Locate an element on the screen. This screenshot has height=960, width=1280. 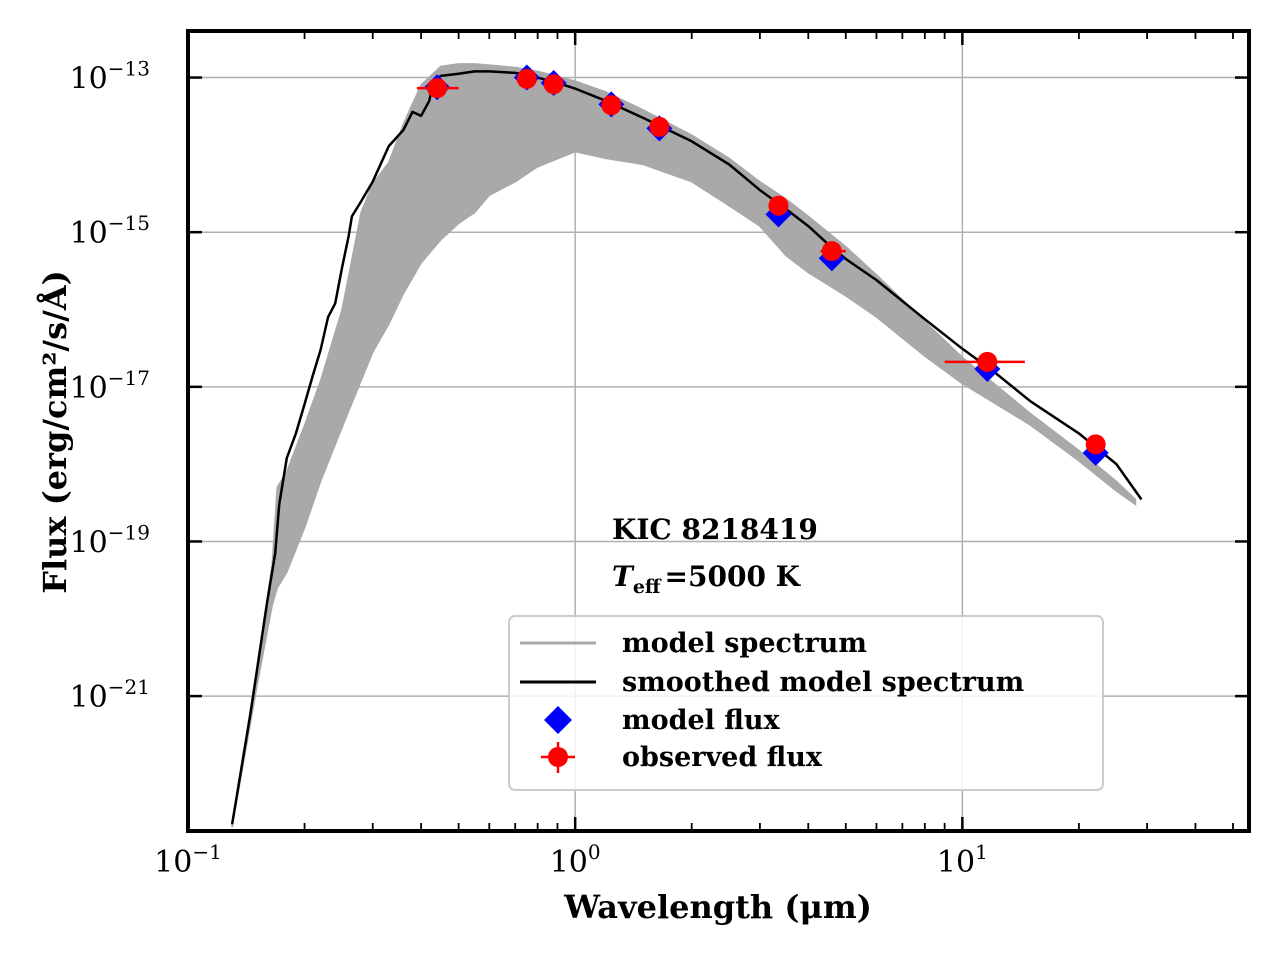
y-tick-label: 10−13 is located at coordinates (110, 77).